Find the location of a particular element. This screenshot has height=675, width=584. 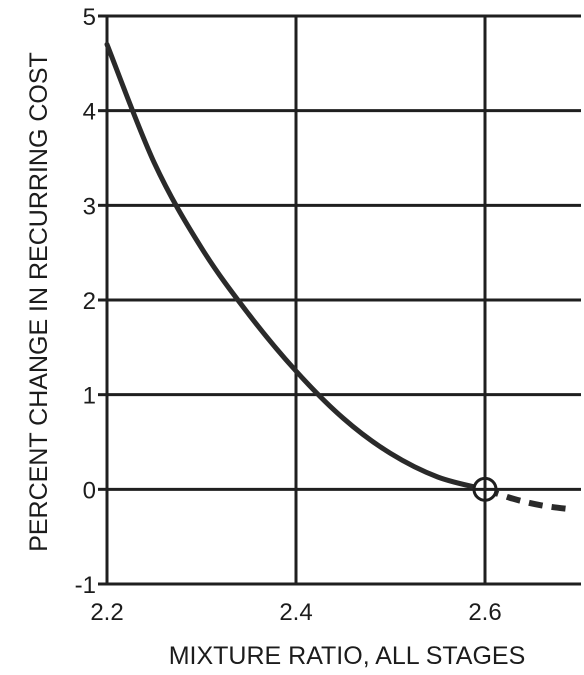

y-tick-label: 5 is located at coordinates (89, 17).